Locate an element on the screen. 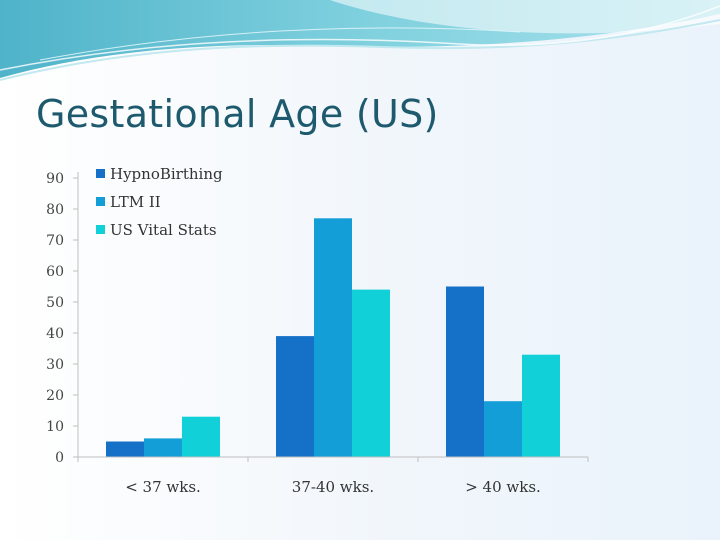 The image size is (720, 540). chart-legend: HypnoBirthing LTM II US Vital Stats is located at coordinates (159, 202).